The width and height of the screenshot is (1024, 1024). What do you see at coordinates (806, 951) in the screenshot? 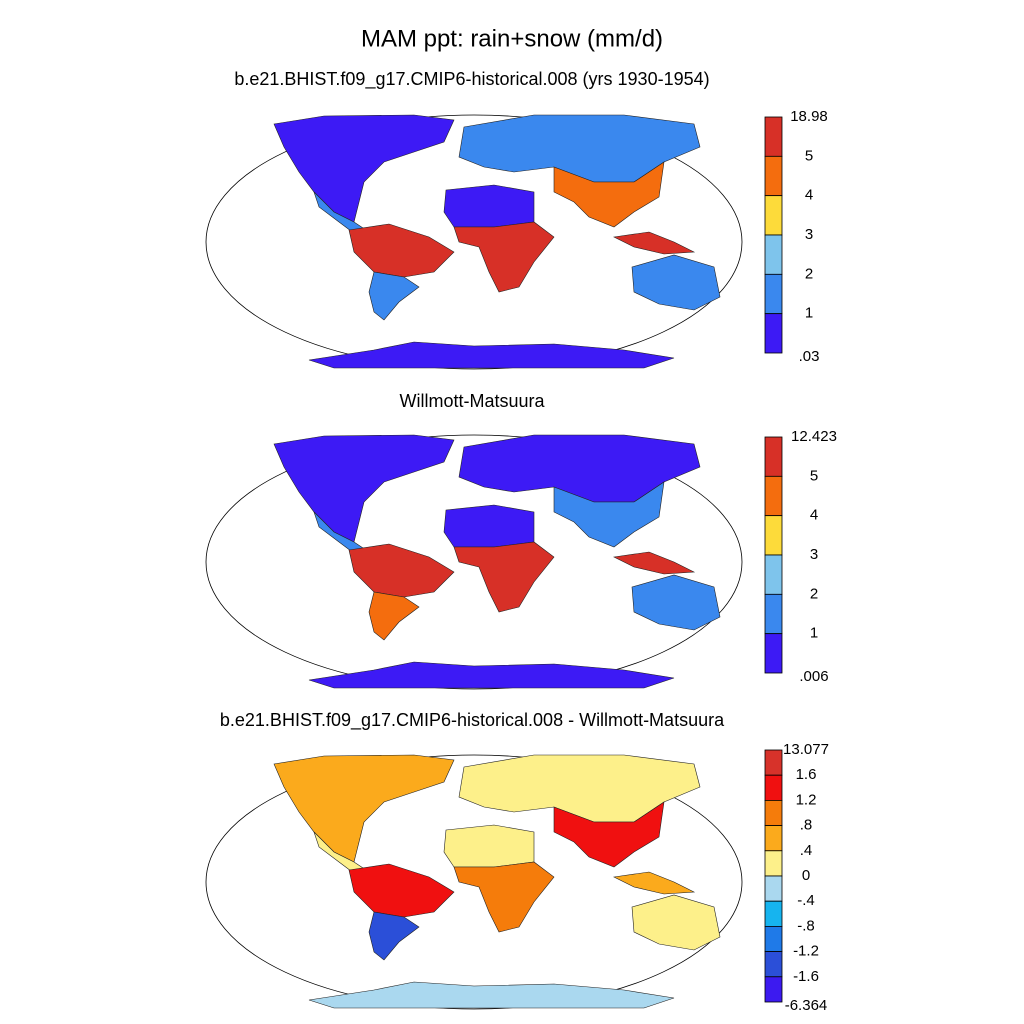
I see `colorbar-label: -1.2` at bounding box center [806, 951].